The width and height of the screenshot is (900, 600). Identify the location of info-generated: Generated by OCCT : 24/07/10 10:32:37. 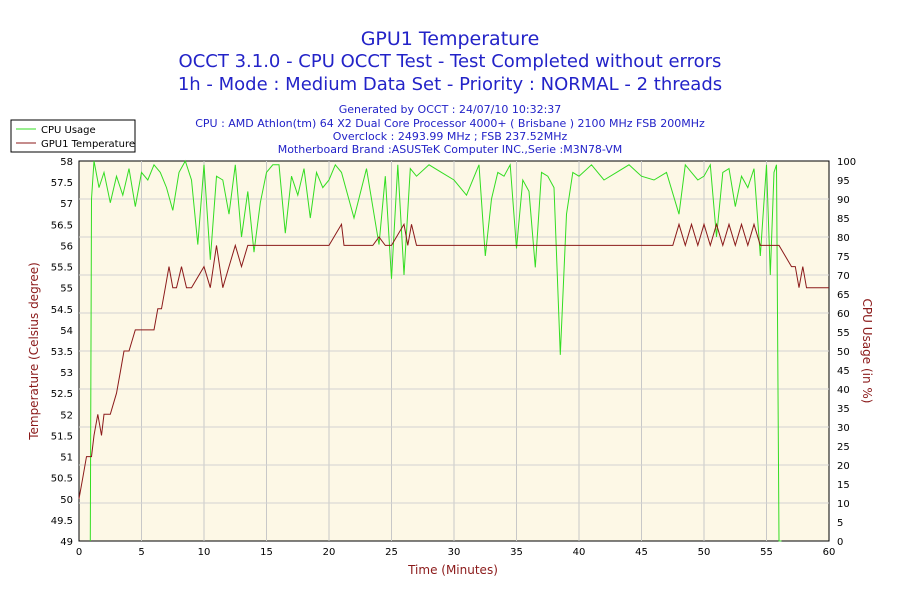
(450, 109).